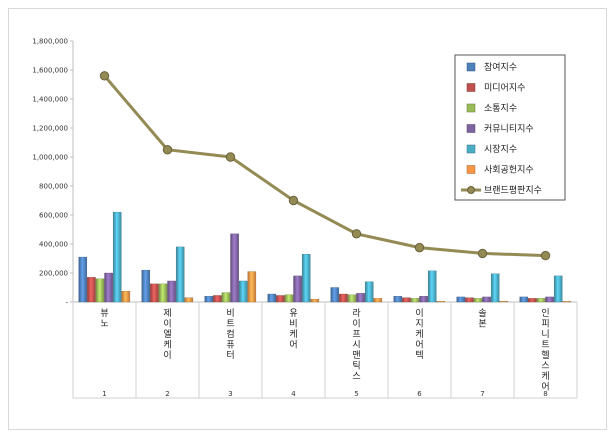 The image size is (615, 437). Describe the element at coordinates (50, 129) in the screenshot. I see `y-tick-label: 1,200,000` at that location.